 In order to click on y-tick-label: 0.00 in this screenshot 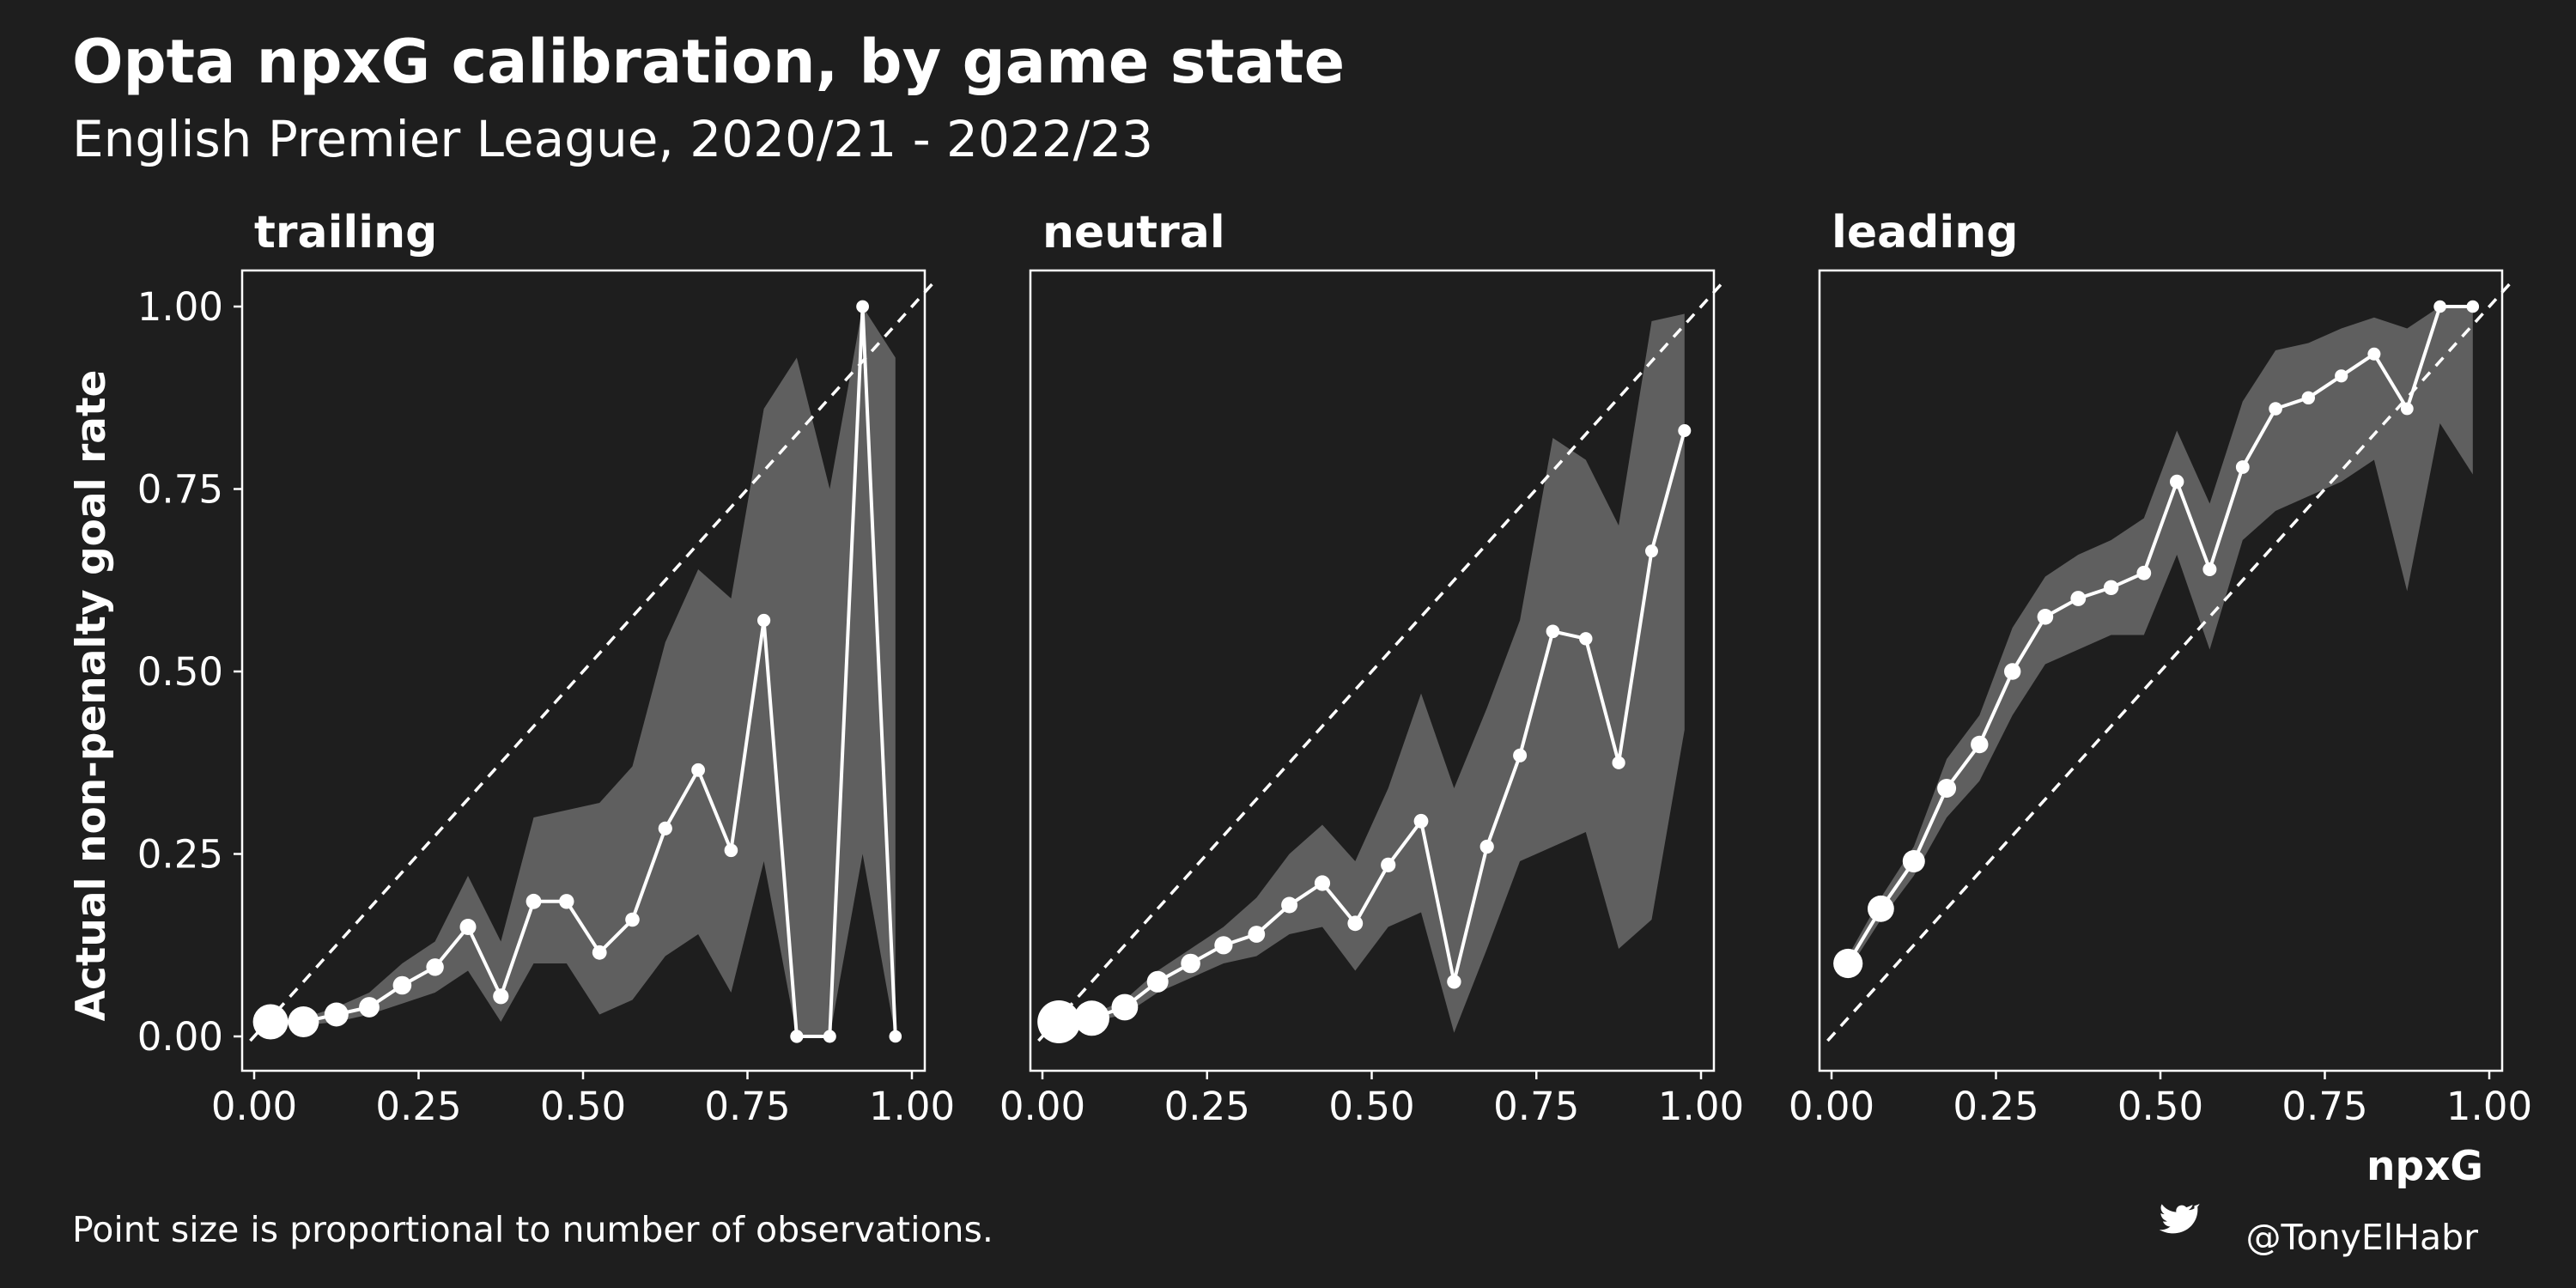, I will do `click(180, 1037)`.